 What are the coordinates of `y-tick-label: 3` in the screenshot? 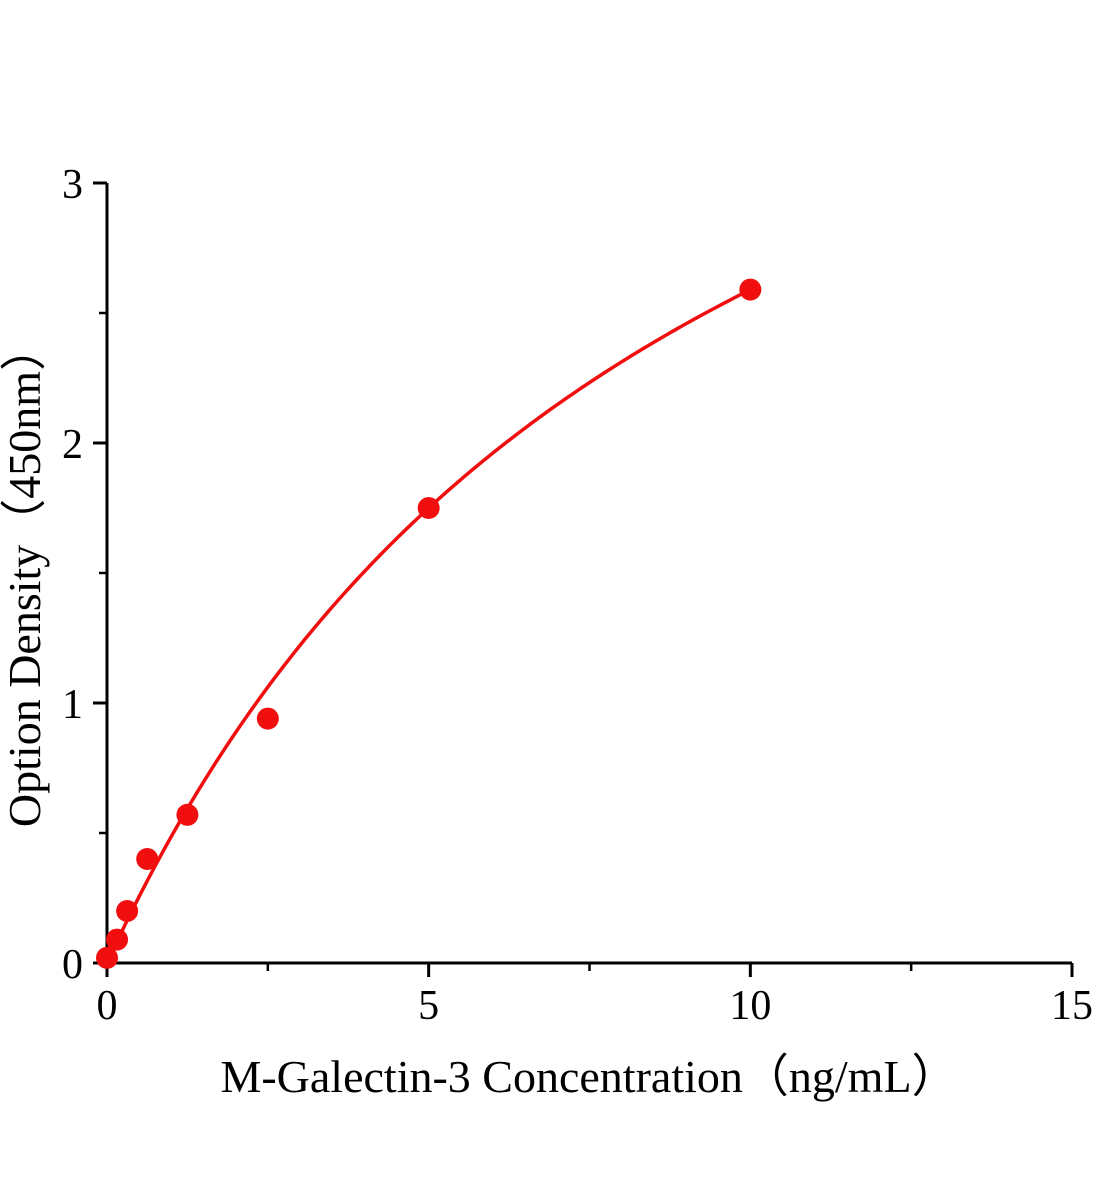 It's located at (72, 185).